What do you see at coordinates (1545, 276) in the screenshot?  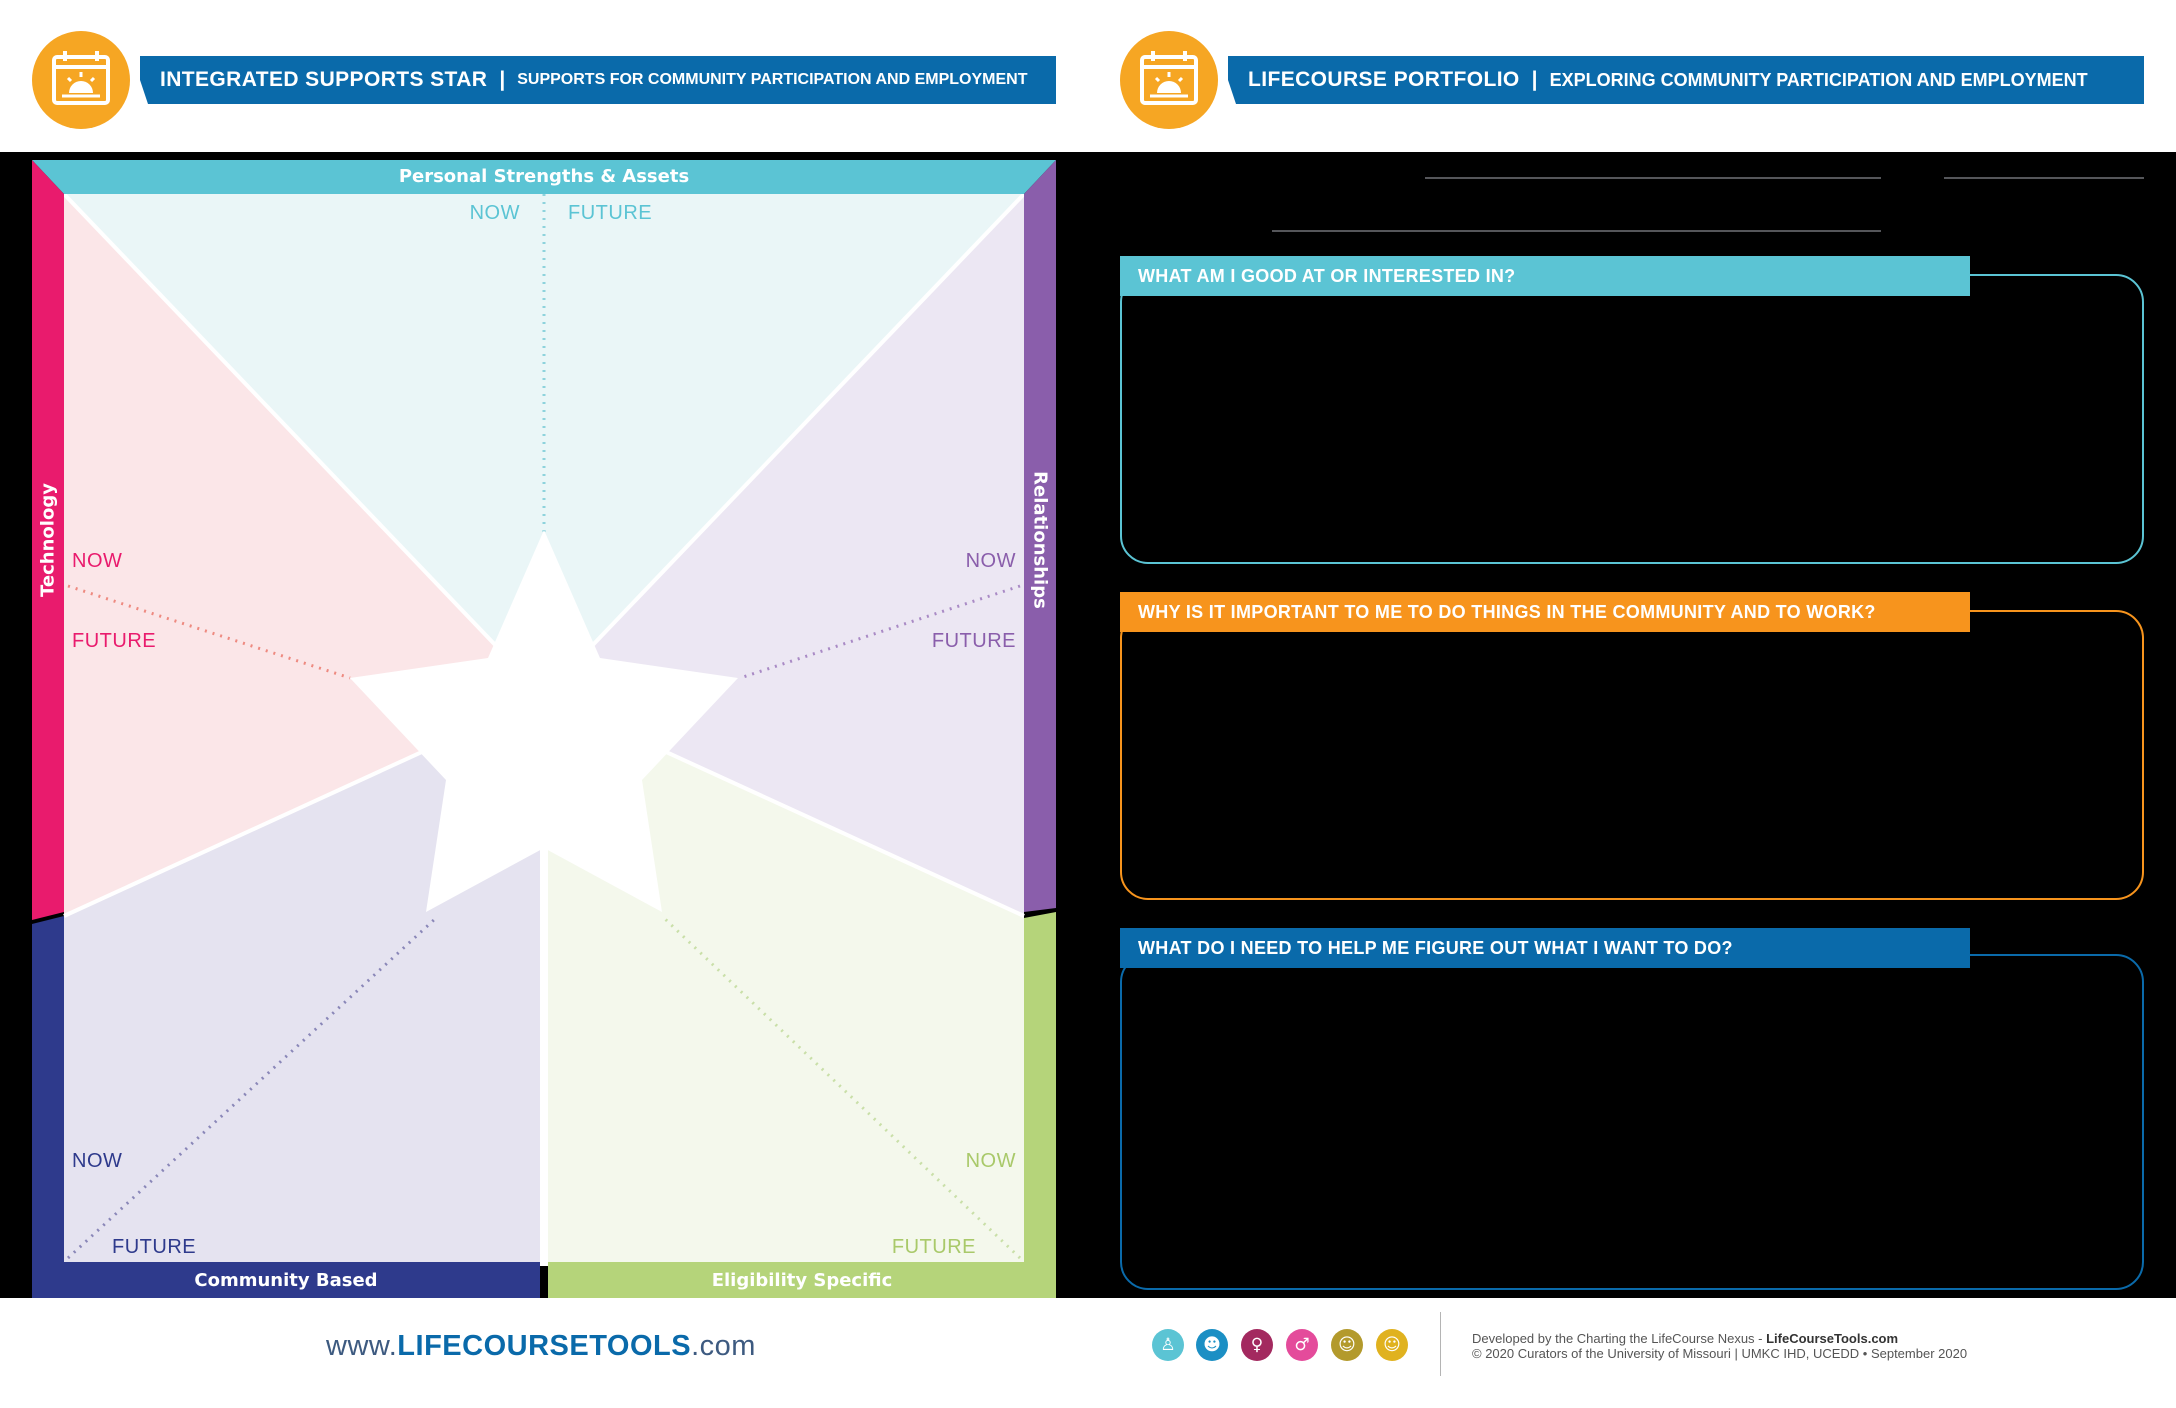 I see `question-heading: WHAT AM I GOOD AT OR INTERESTED IN?` at bounding box center [1545, 276].